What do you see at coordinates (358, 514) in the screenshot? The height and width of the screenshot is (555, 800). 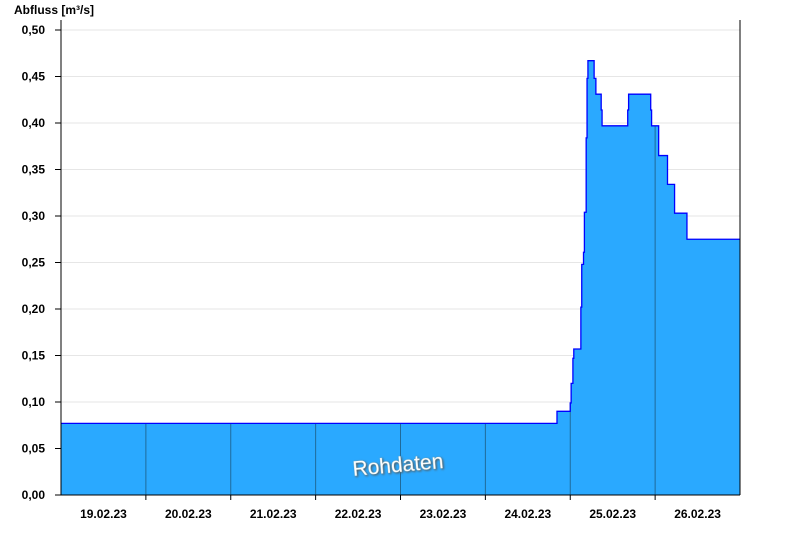 I see `x-tick-label: 22.02.23` at bounding box center [358, 514].